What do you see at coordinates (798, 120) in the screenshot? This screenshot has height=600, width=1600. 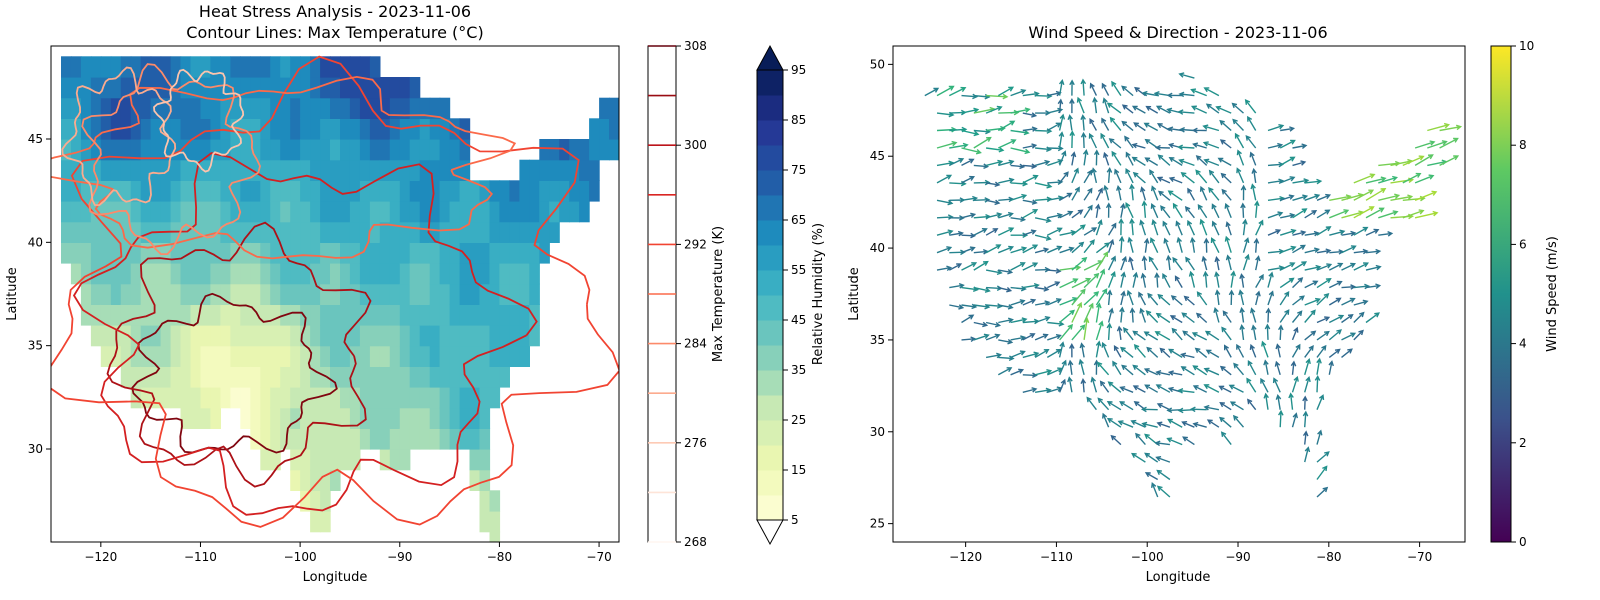 I see `humidity-colorbar-tick-label: 85` at bounding box center [798, 120].